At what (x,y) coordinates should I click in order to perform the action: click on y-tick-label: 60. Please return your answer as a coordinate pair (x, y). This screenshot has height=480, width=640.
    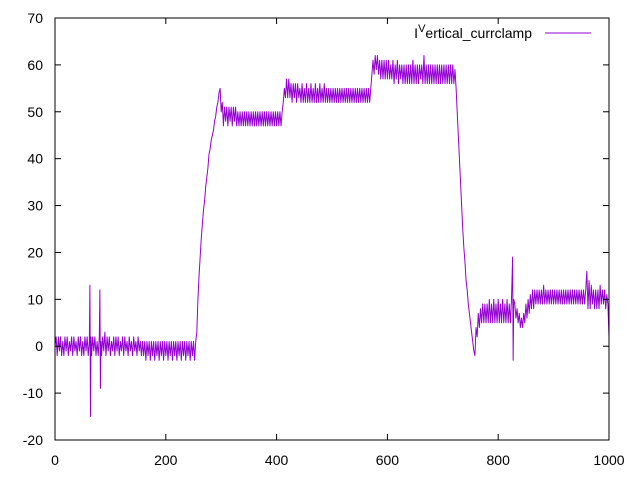
    Looking at the image, I should click on (35, 65).